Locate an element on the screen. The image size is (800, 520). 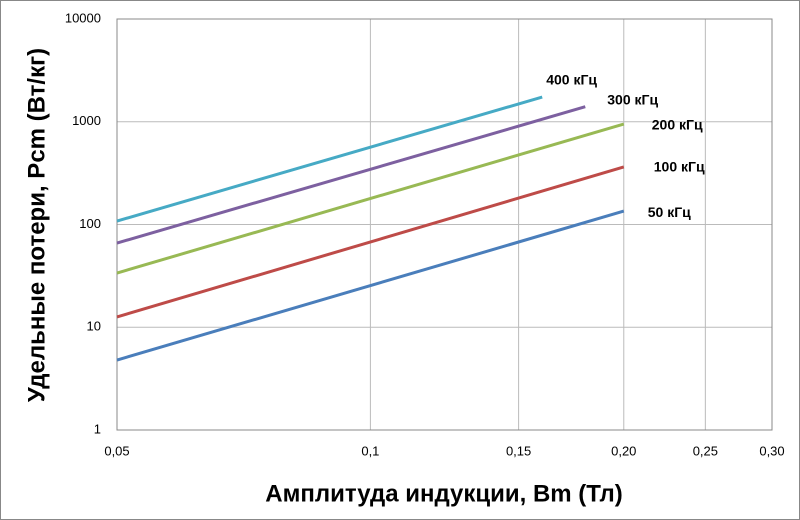
y-axis-title: Удельные потери, Pcm (Вт/кг) is located at coordinates (36, 225).